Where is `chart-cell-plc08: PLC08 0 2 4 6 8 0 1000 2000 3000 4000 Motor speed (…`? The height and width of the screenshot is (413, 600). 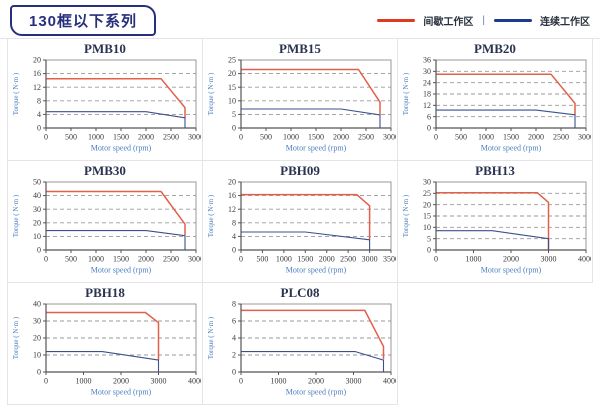 chart-cell-plc08: PLC08 0 2 4 6 8 0 1000 2000 3000 4000 Motor speed (… is located at coordinates (300, 344).